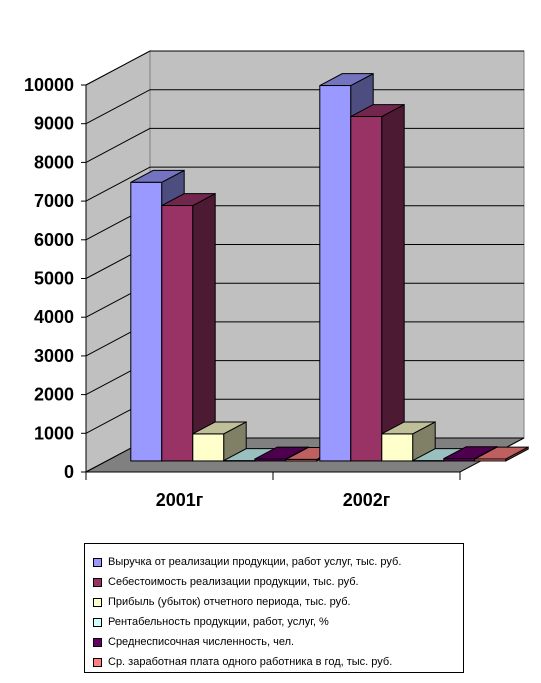 The width and height of the screenshot is (541, 683). What do you see at coordinates (54, 240) in the screenshot?
I see `y-tick-label: 6000` at bounding box center [54, 240].